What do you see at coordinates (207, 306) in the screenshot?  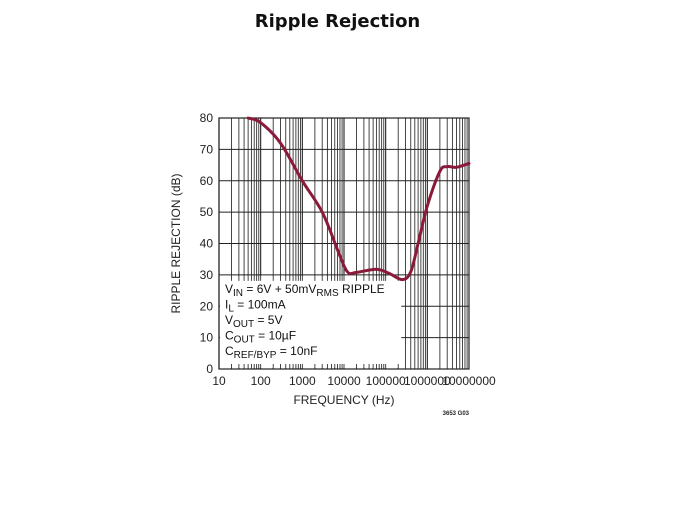 I see `y-tick-label: 20` at bounding box center [207, 306].